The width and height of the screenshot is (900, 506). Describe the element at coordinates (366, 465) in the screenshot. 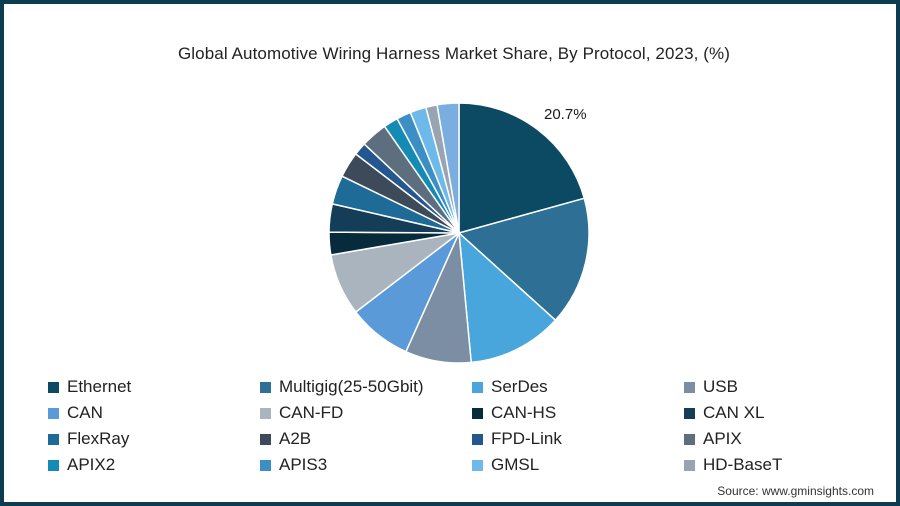

I see `legend-item: APIS3` at that location.